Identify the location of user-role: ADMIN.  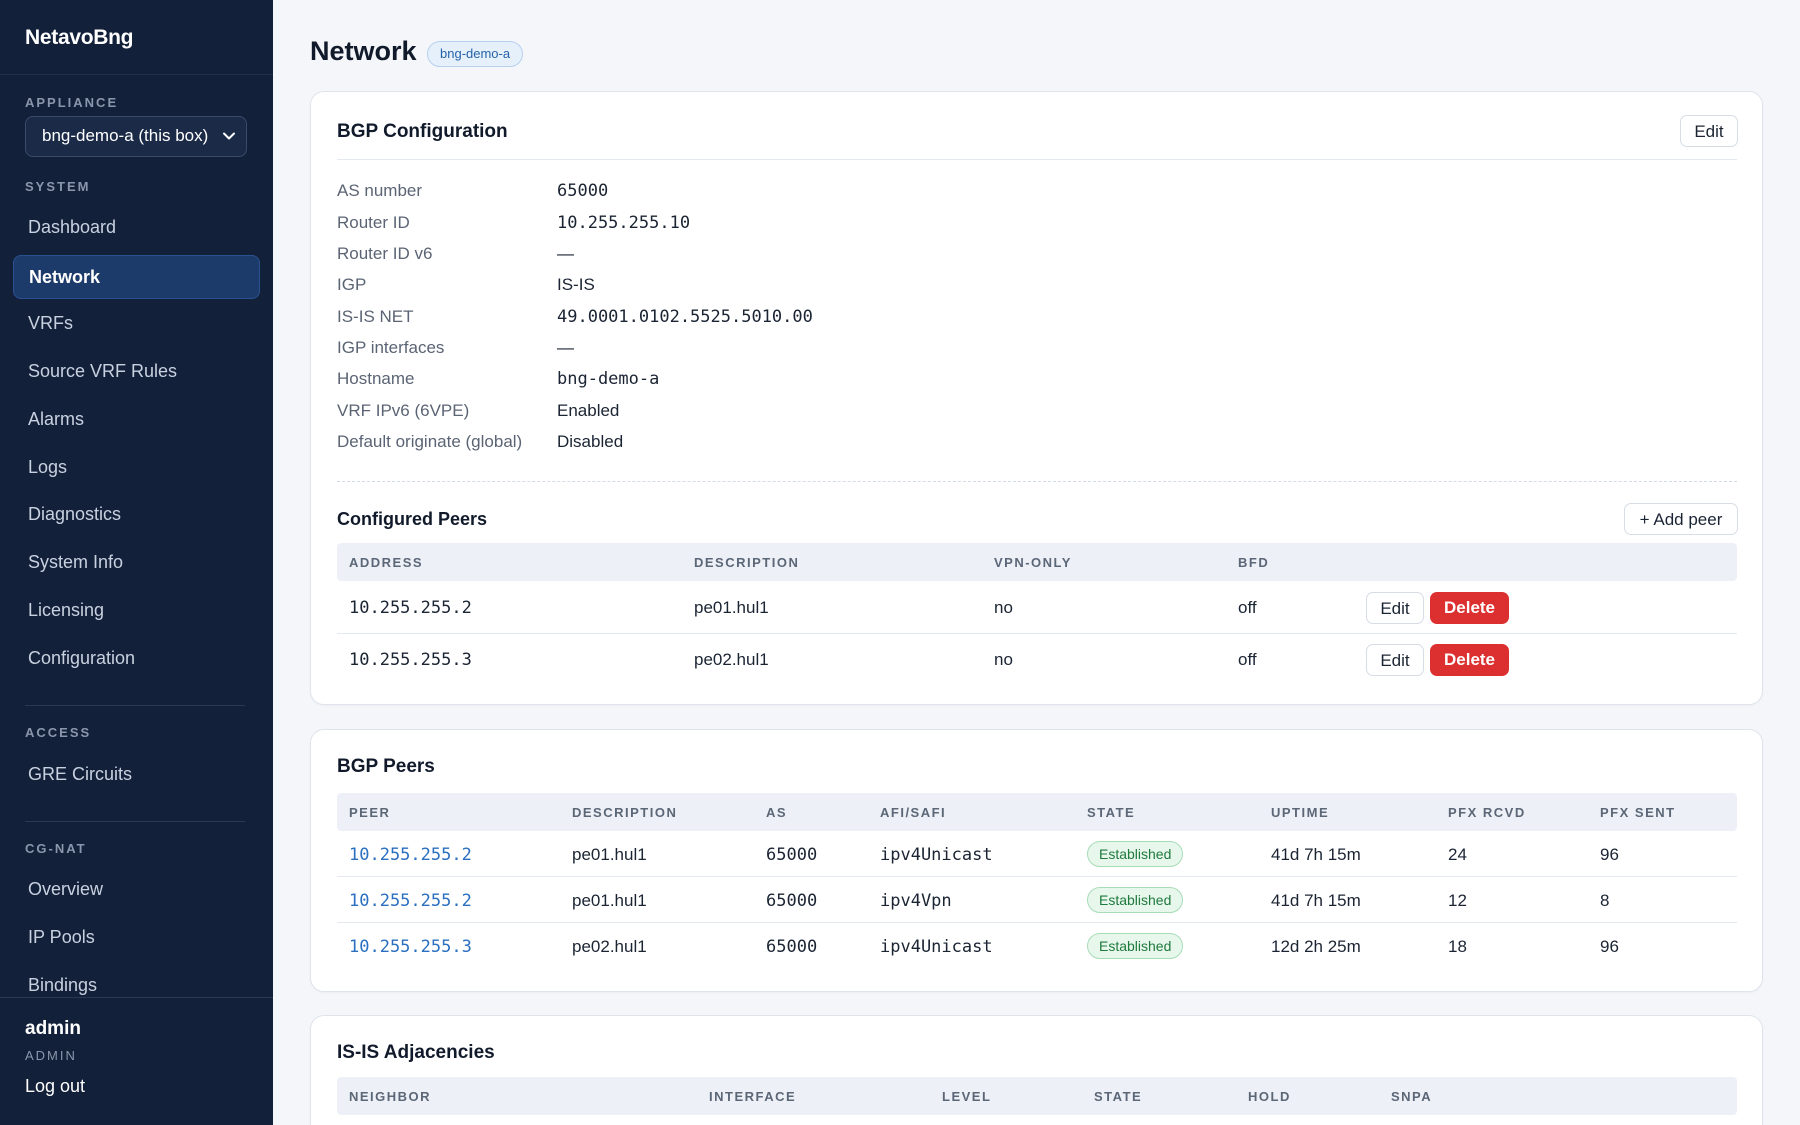
(51, 1055).